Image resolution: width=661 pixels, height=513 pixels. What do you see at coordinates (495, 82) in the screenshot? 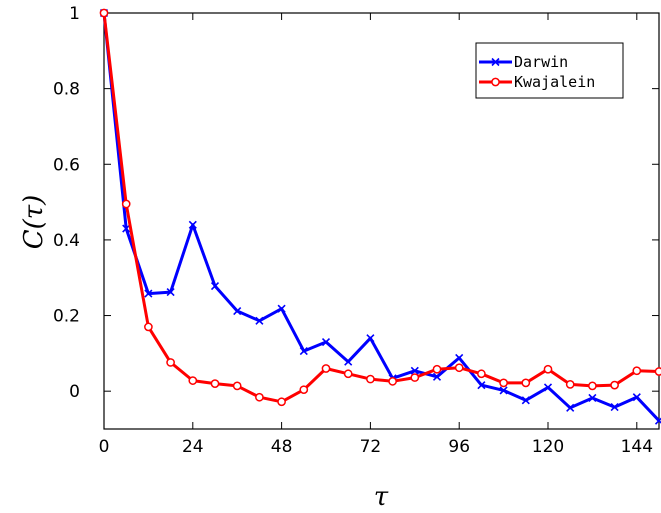
I see `legend-marker-kwajalein` at bounding box center [495, 82].